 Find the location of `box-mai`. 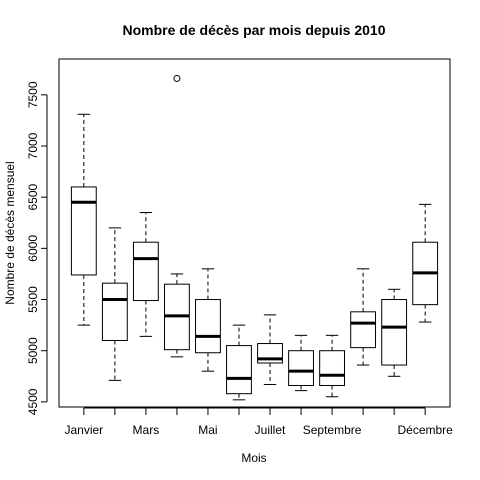

box-mai is located at coordinates (208, 320).